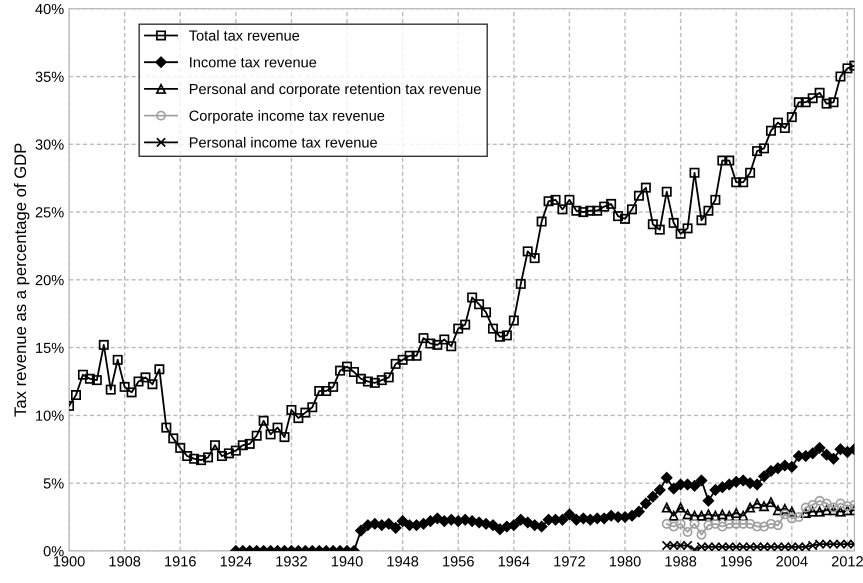  What do you see at coordinates (69, 561) in the screenshot?
I see `x-tick-label: 1900` at bounding box center [69, 561].